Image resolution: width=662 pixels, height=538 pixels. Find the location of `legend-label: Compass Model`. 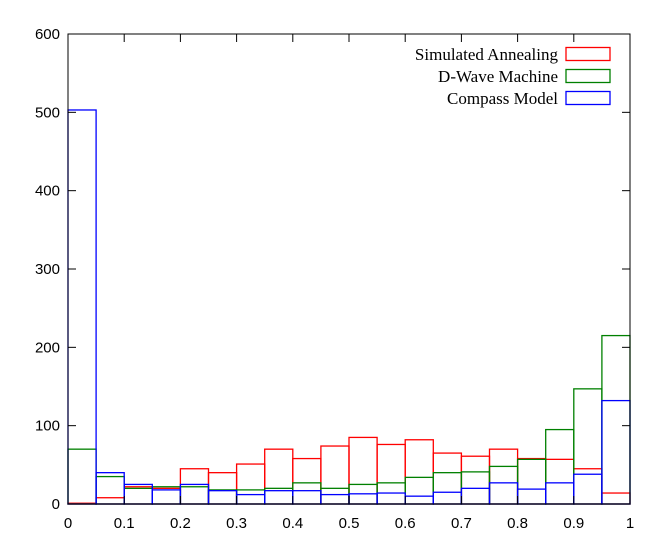

legend-label: Compass Model is located at coordinates (502, 98).